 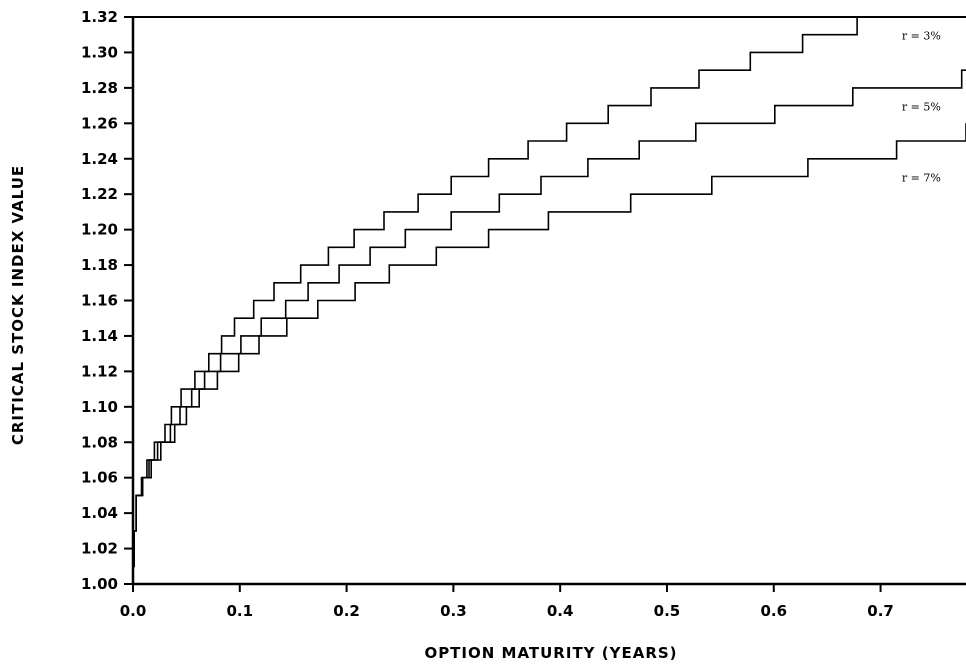 I want to click on y-tick-label: 1.16, so click(x=99, y=301).